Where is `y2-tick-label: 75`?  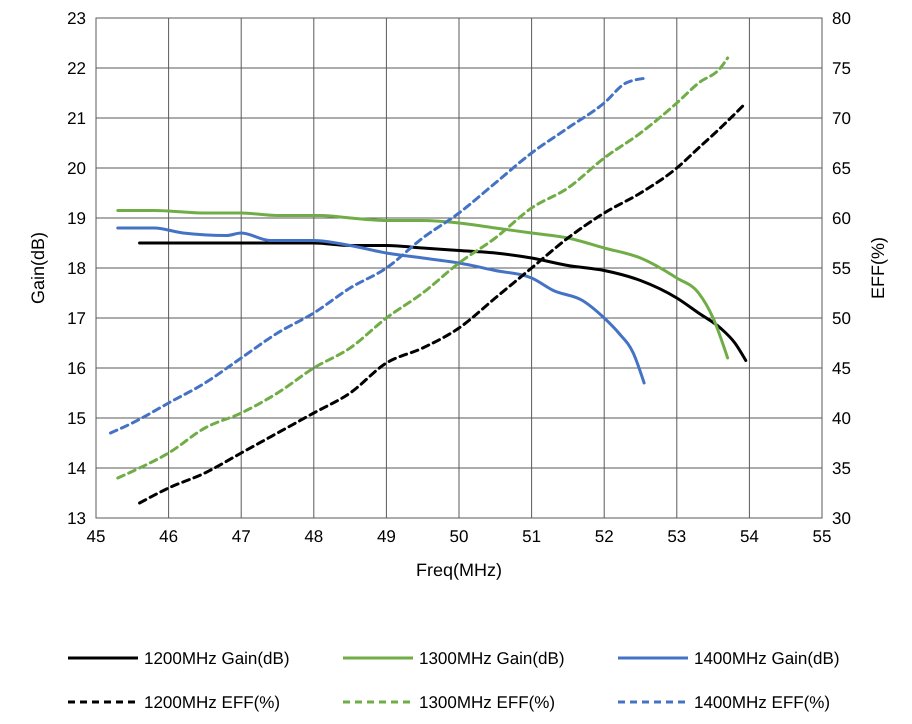 y2-tick-label: 75 is located at coordinates (841, 68).